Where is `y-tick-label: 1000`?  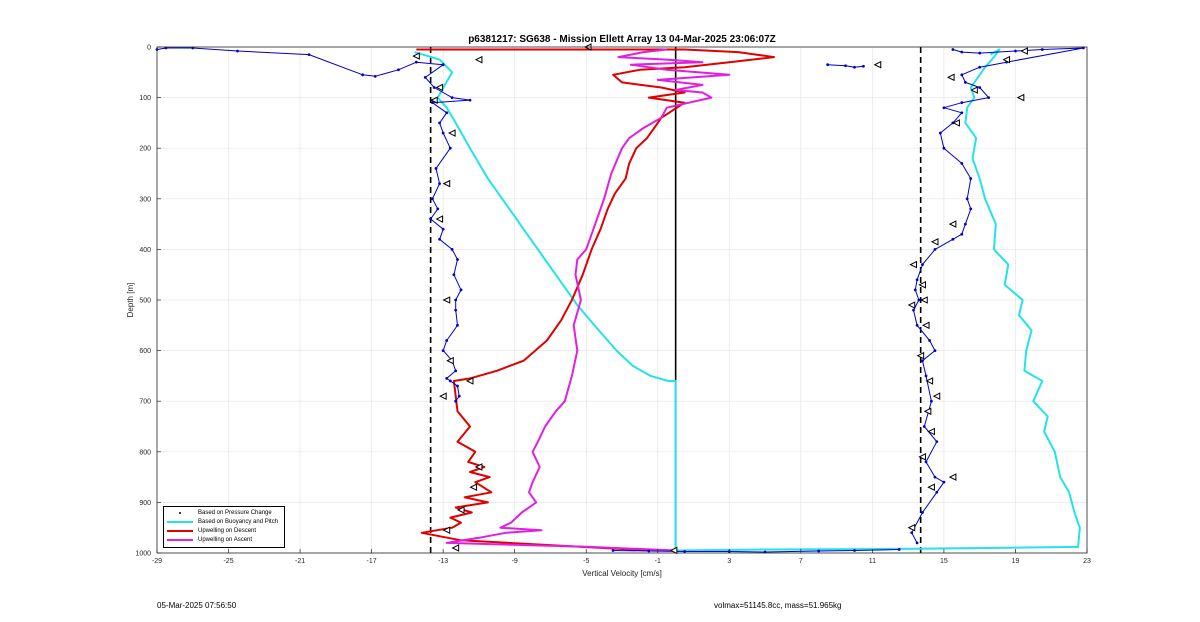
y-tick-label: 1000 is located at coordinates (143, 554).